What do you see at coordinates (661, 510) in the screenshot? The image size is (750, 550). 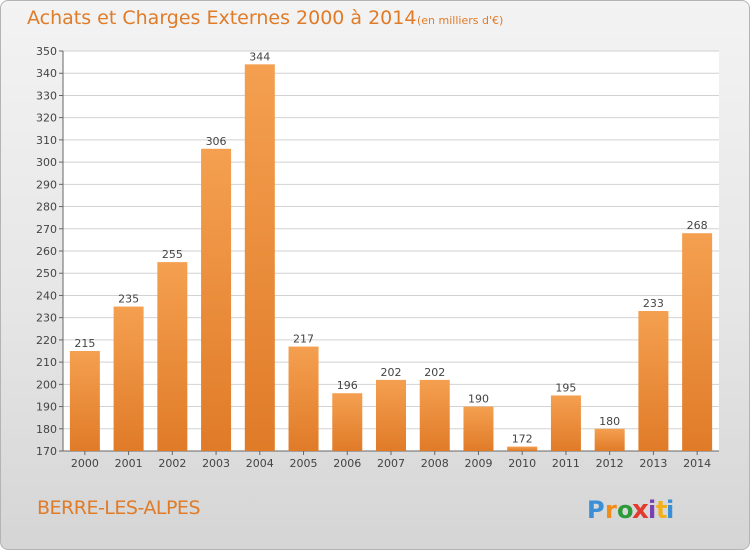 I see `logo-letter: t` at bounding box center [661, 510].